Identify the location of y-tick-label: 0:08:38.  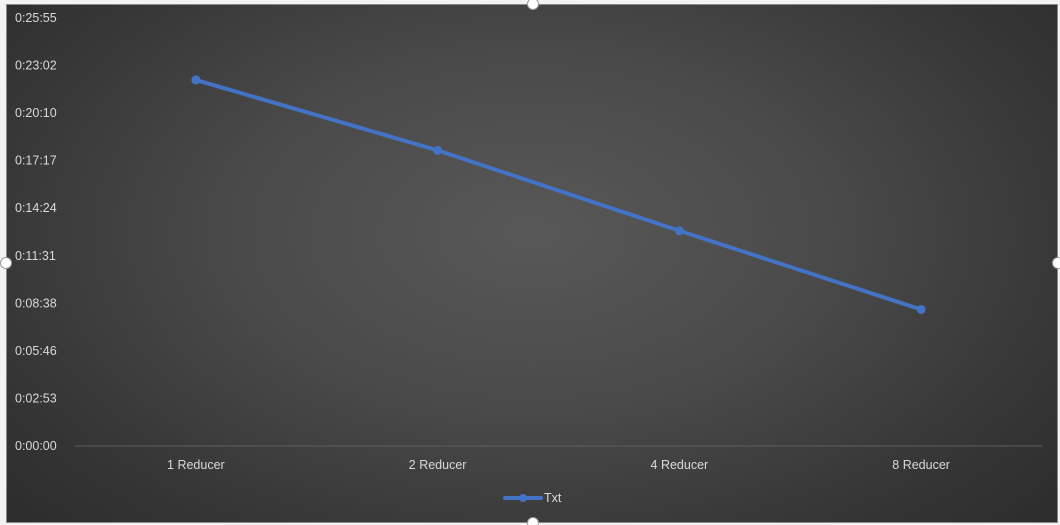
(36, 303).